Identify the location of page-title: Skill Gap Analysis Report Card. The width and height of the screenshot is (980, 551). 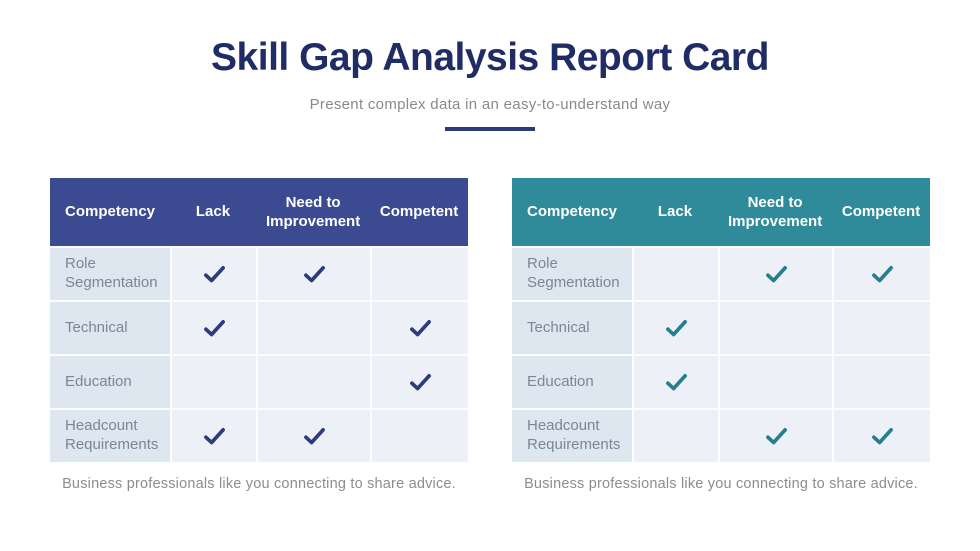
(490, 57).